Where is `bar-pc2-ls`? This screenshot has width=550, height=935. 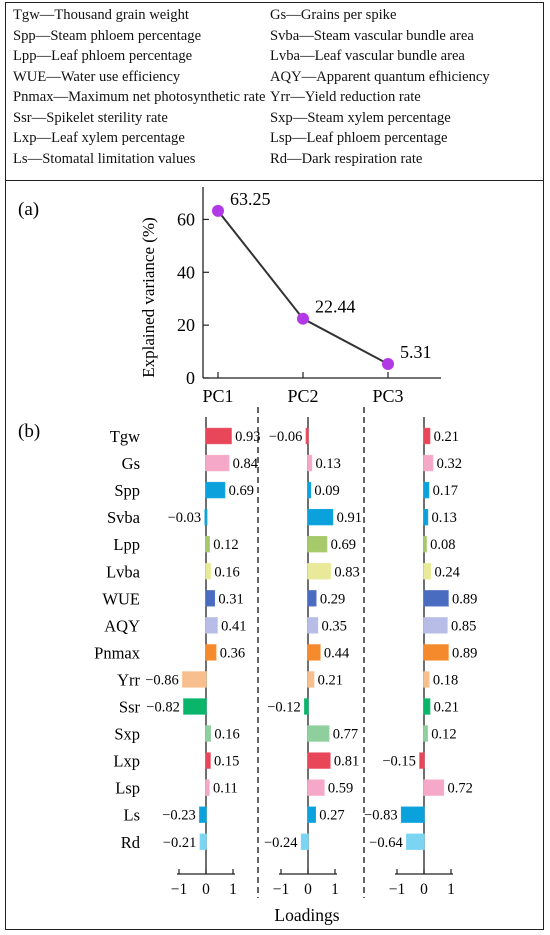
bar-pc2-ls is located at coordinates (311, 814).